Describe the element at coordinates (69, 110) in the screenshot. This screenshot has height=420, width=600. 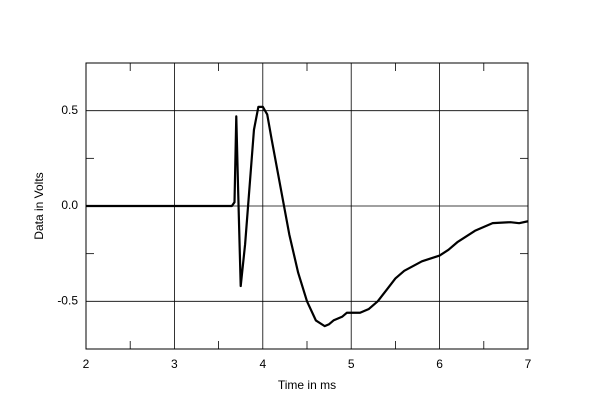
I see `y-tick-label: 0.5` at that location.